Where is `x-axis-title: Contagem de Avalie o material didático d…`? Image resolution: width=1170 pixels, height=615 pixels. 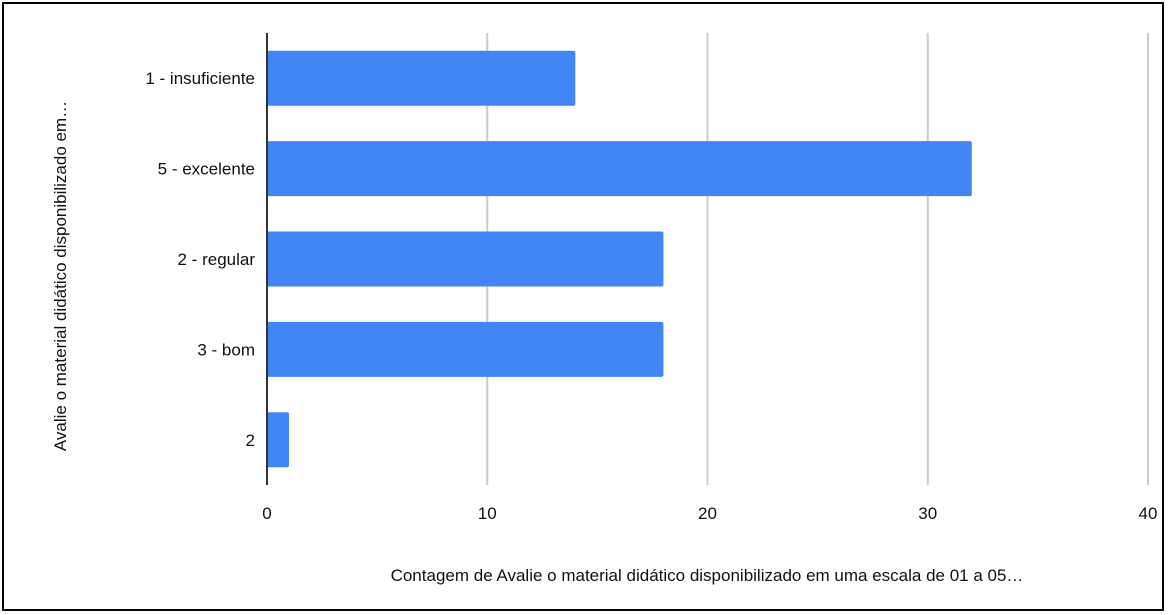 x-axis-title: Contagem de Avalie o material didático d… is located at coordinates (707, 575).